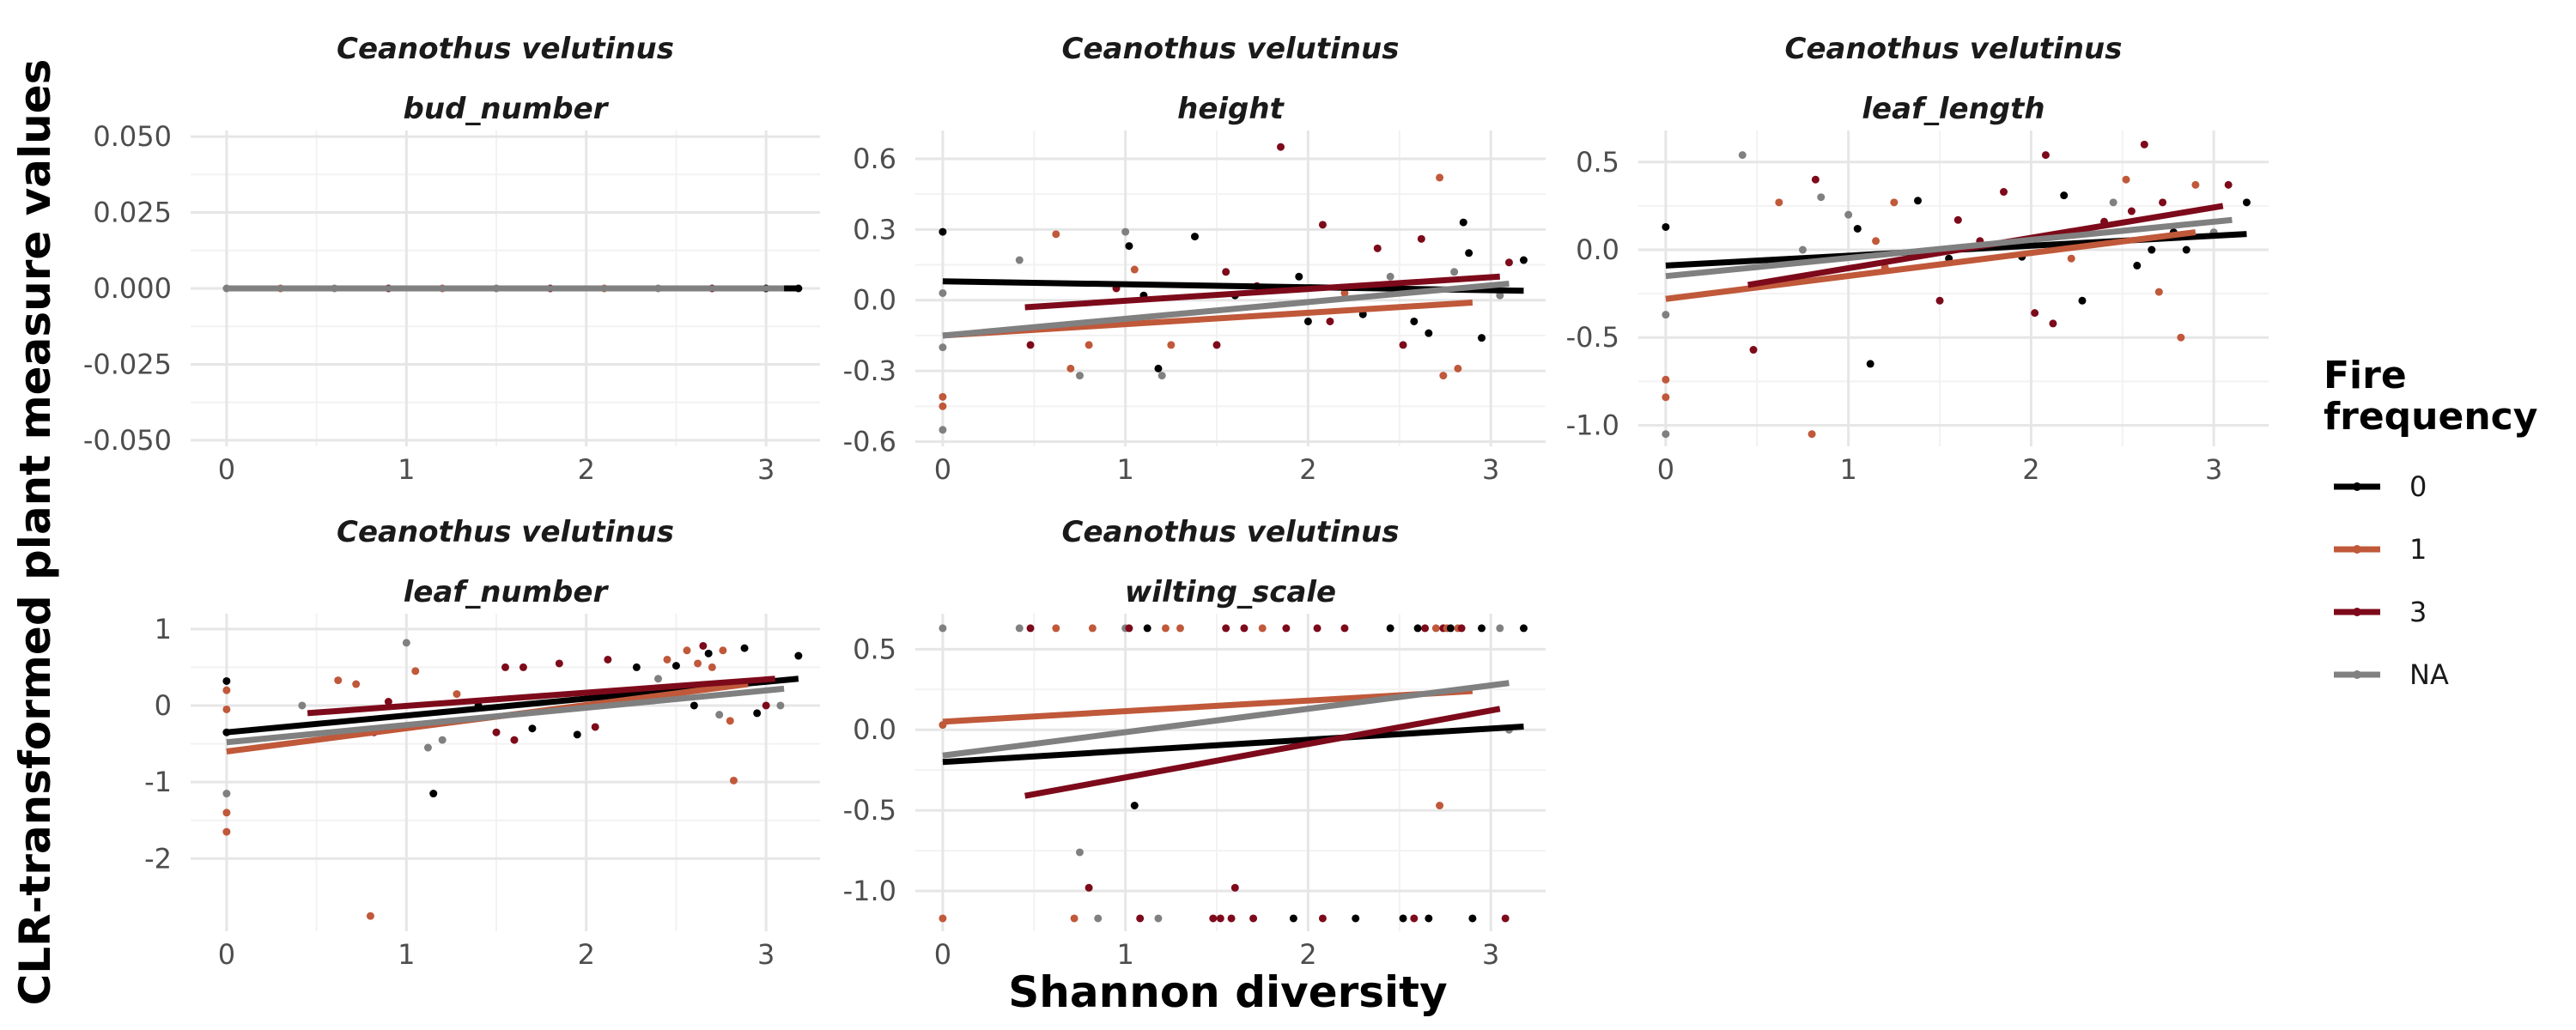 The image size is (2576, 1030). I want to click on minor-gridlines, so click(1230, 288).